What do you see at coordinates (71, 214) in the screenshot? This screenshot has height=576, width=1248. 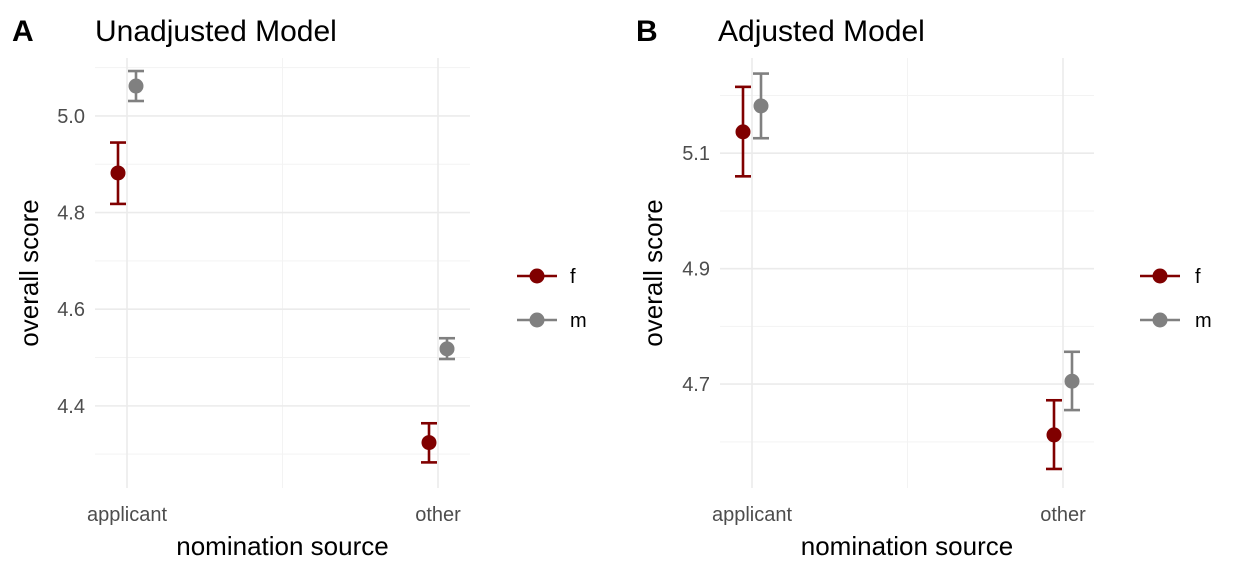 I see `y-tick-label: 4.8` at bounding box center [71, 214].